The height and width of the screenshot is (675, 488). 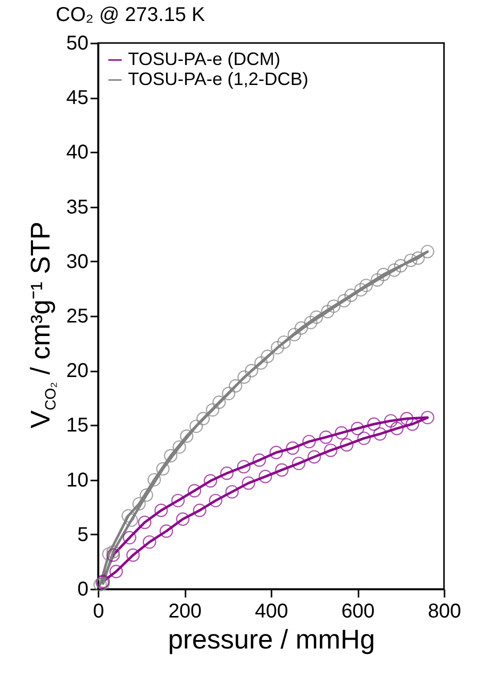 I want to click on y-tick-label: 0, so click(x=82, y=589).